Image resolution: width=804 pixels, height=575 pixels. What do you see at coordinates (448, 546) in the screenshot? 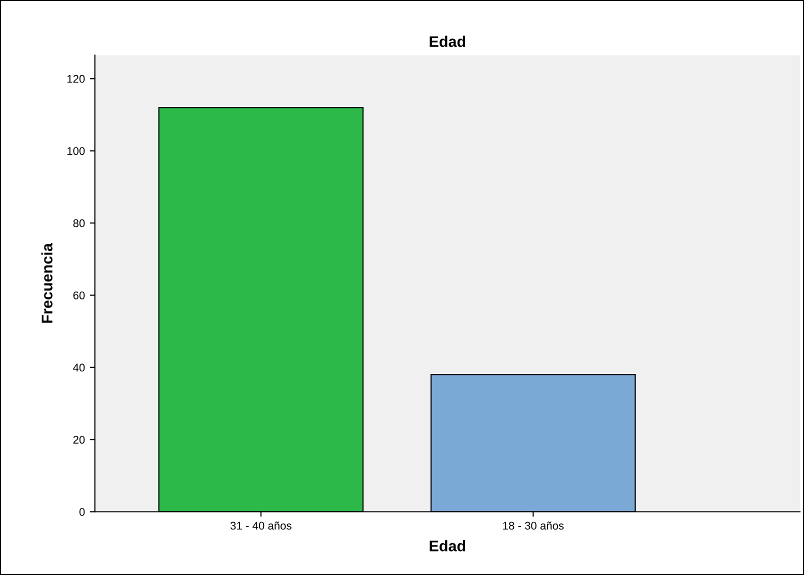
I see `x-axis-title: Edad` at bounding box center [448, 546].